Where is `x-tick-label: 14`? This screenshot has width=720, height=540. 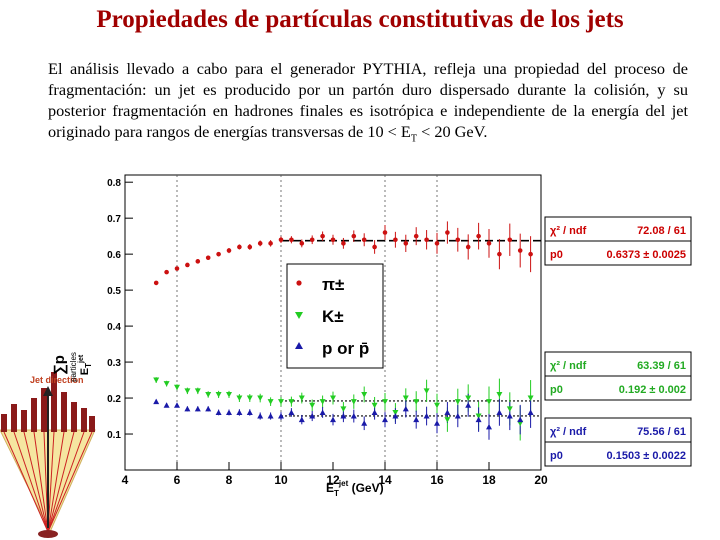 x-tick-label: 14 is located at coordinates (385, 480).